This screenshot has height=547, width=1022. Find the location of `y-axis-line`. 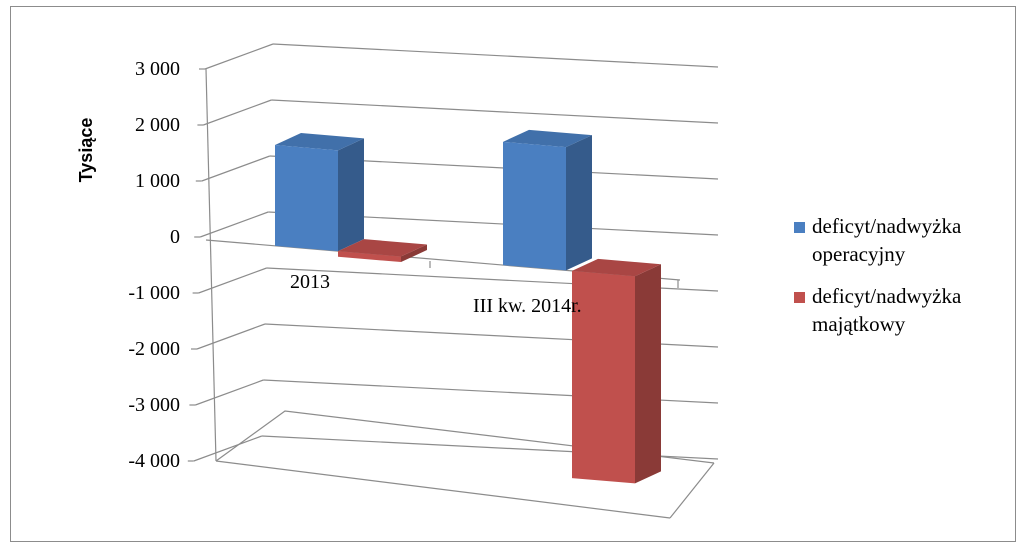

y-axis-line is located at coordinates (211, 265).